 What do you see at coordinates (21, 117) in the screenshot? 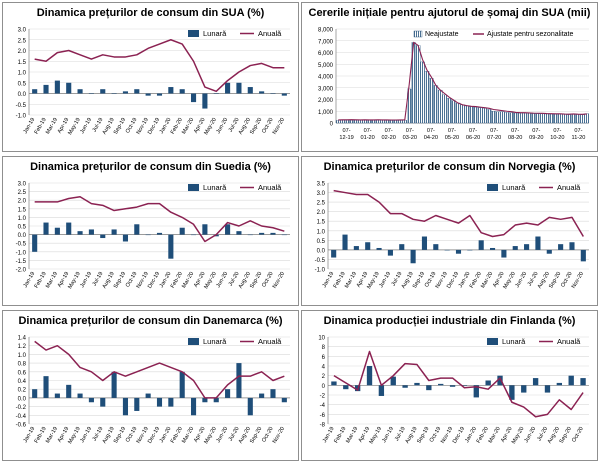
I see `y-tick-label: -1.0` at bounding box center [21, 117].